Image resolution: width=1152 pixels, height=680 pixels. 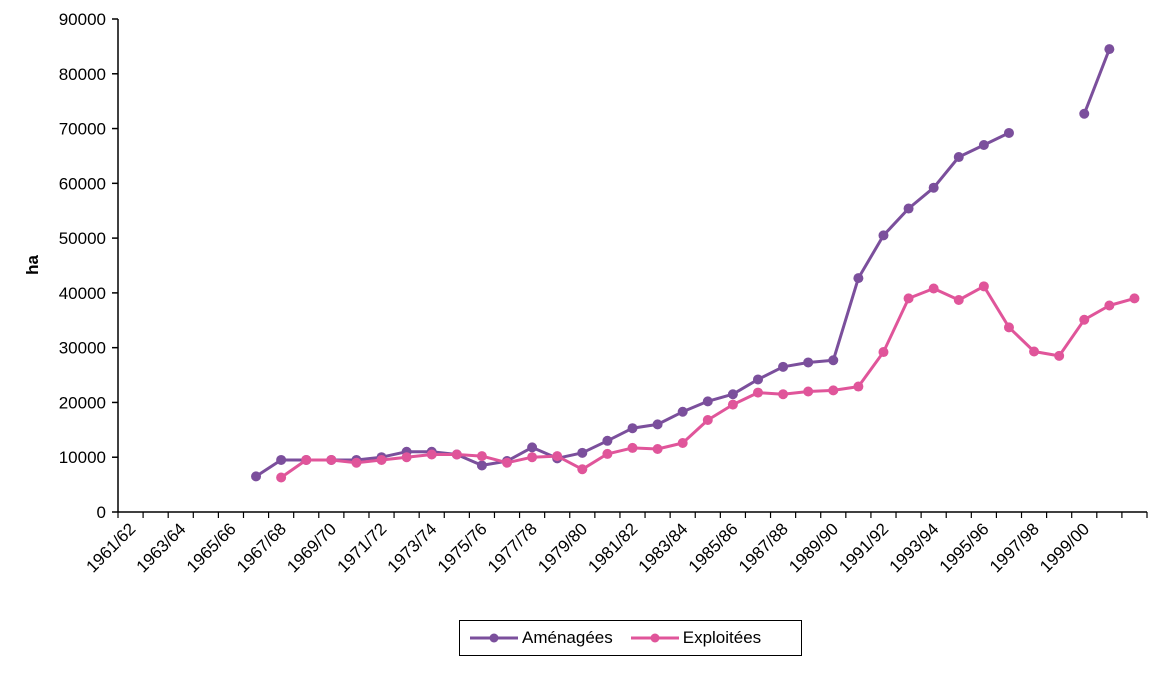 What do you see at coordinates (82, 238) in the screenshot?
I see `y-tick-label: 50000` at bounding box center [82, 238].